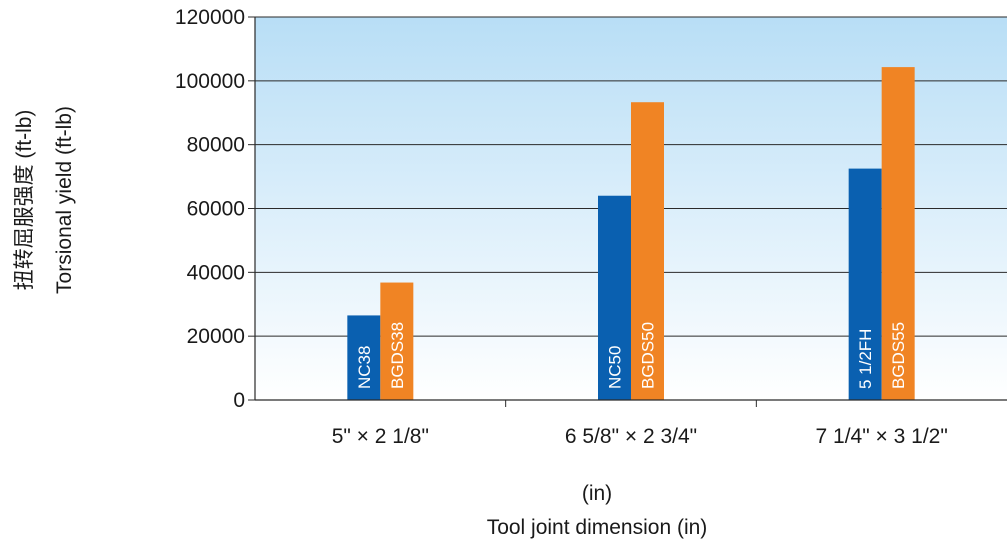 This screenshot has width=1007, height=551. I want to click on y-tick-label: 100000, so click(210, 81).